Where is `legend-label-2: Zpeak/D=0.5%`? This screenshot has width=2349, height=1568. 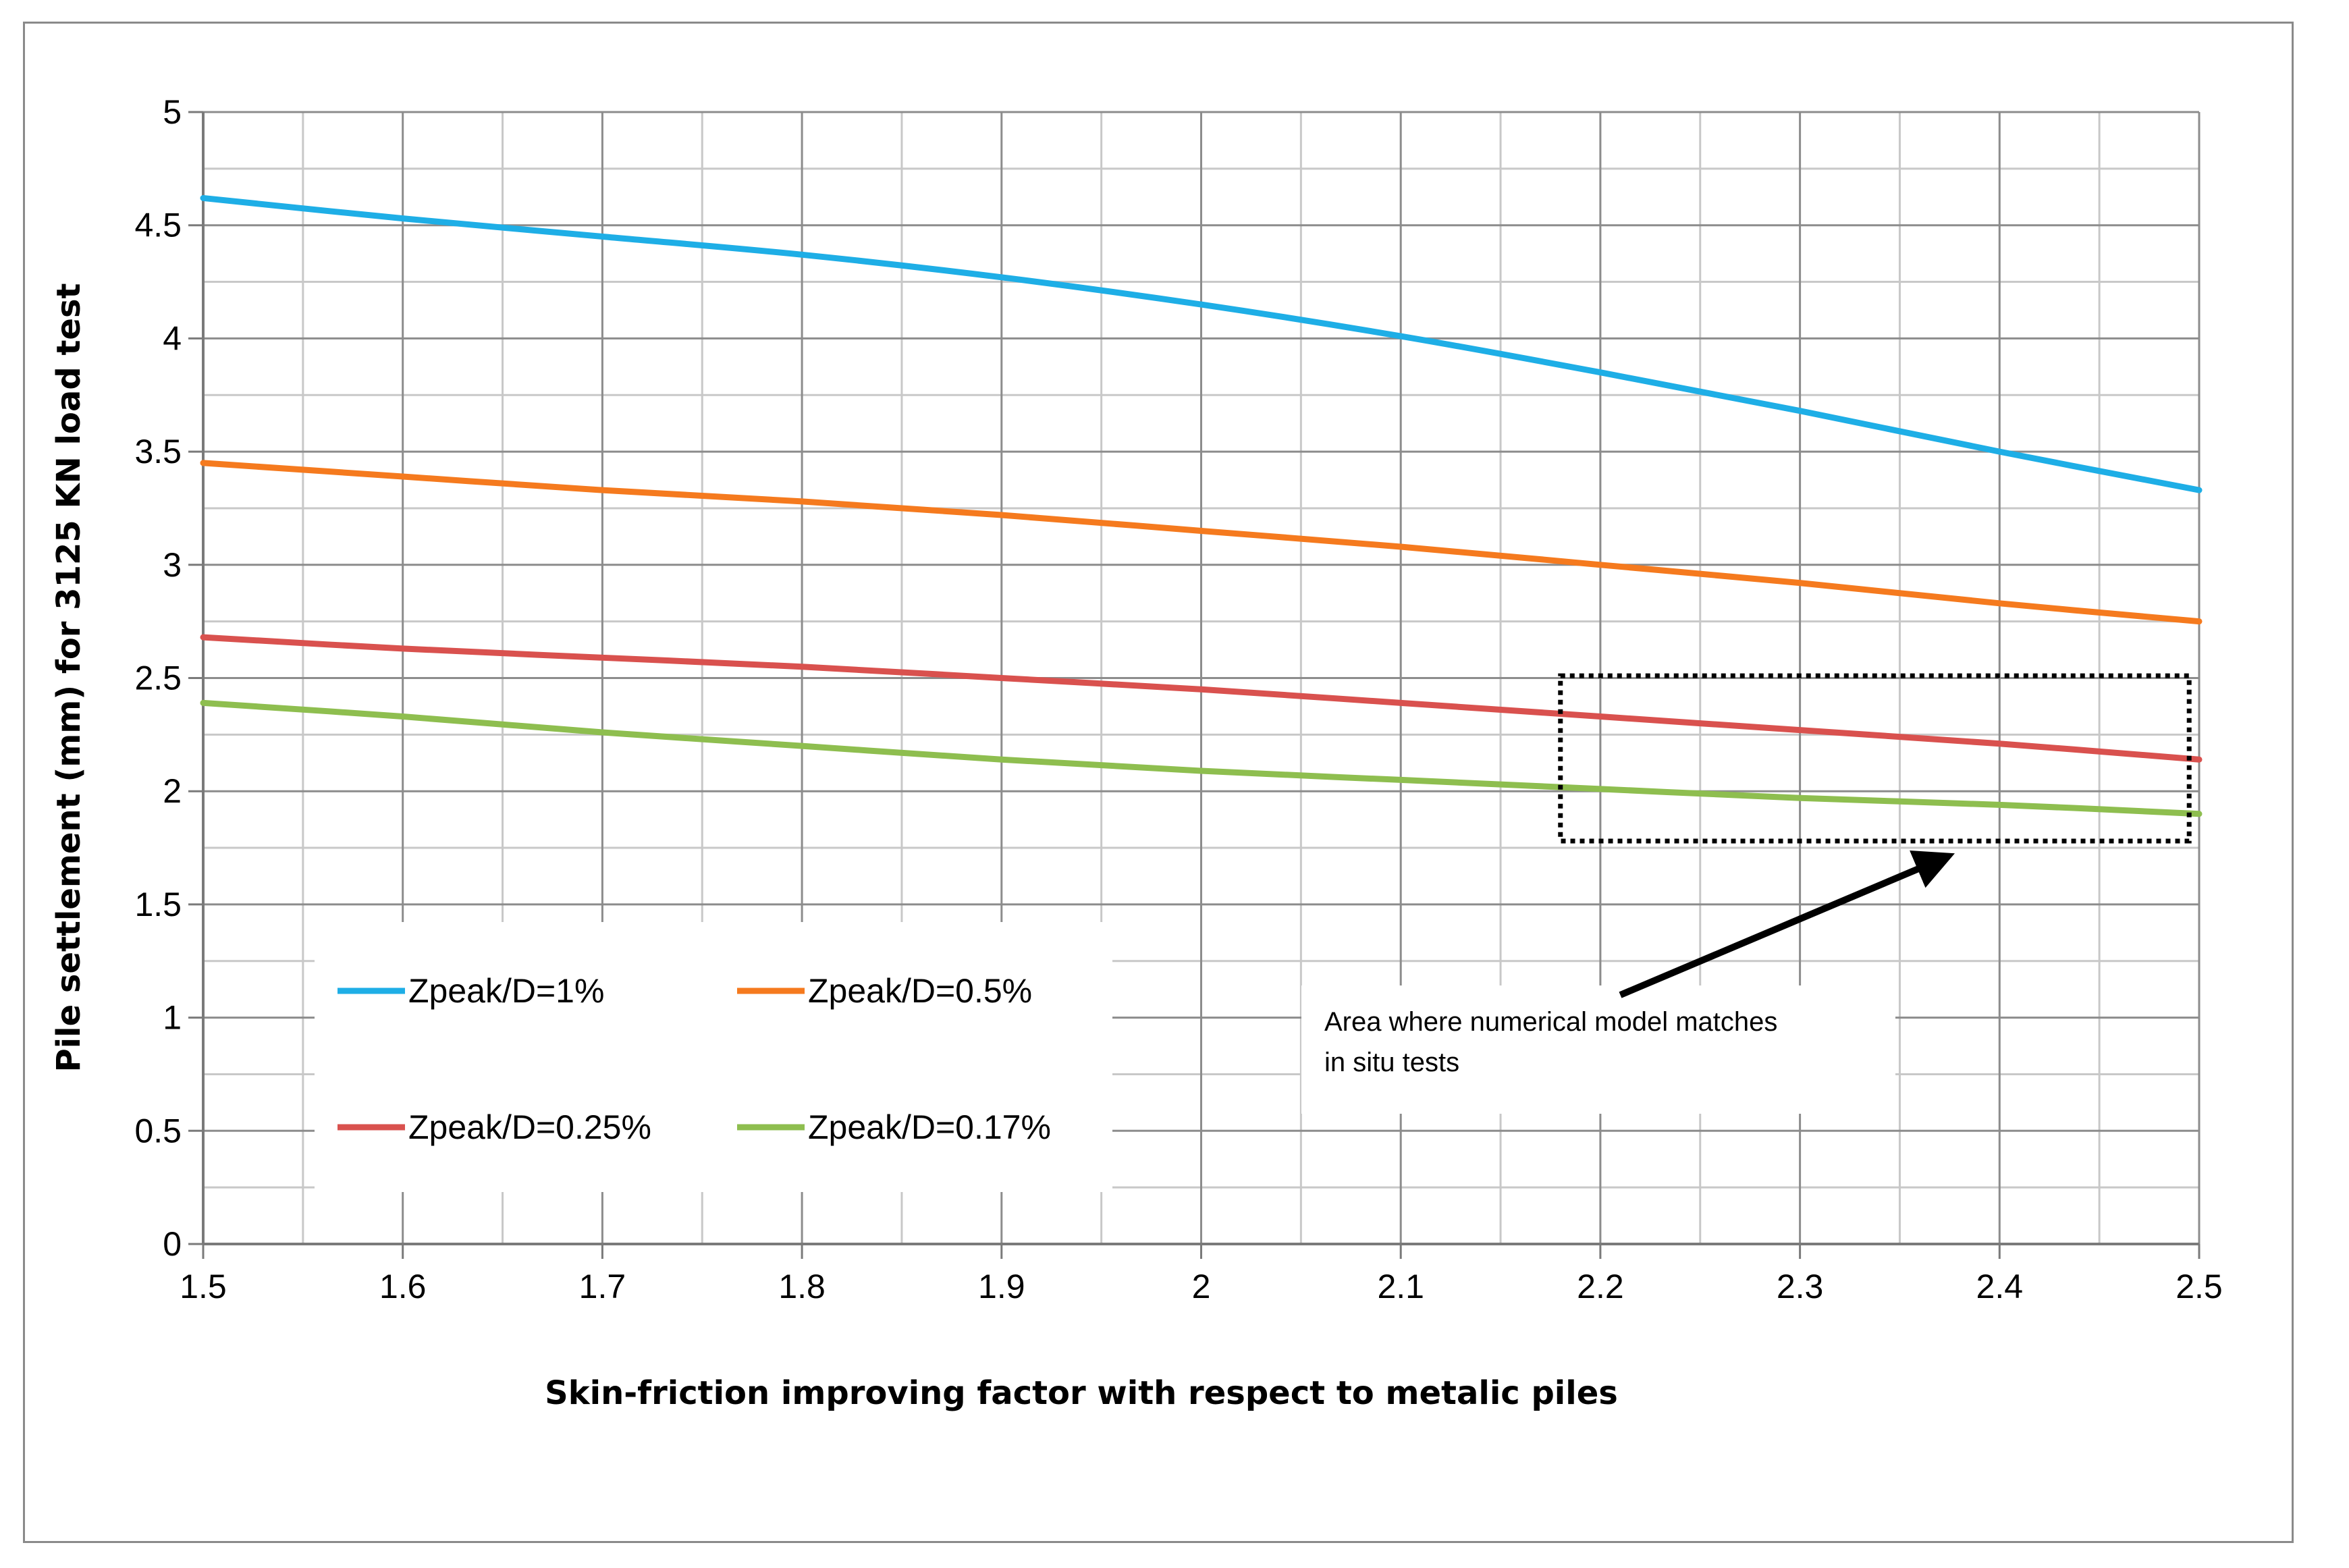
legend-label-2: Zpeak/D=0.5% is located at coordinates (920, 991).